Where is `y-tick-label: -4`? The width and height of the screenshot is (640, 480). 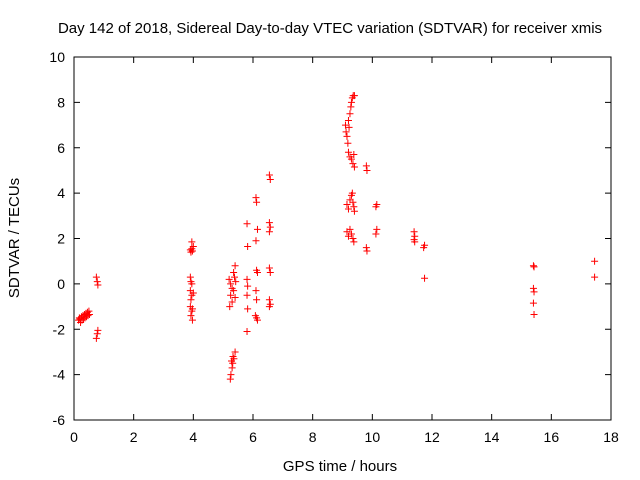 y-tick-label: -4 is located at coordinates (59, 375).